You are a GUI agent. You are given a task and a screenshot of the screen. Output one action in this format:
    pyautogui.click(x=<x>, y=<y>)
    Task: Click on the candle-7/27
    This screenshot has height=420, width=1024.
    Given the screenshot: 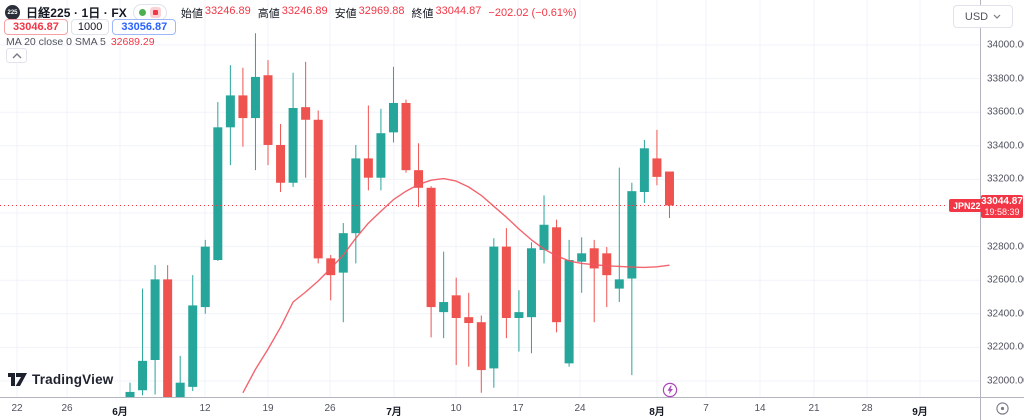 What is the action you would take?
    pyautogui.click(x=619, y=235)
    